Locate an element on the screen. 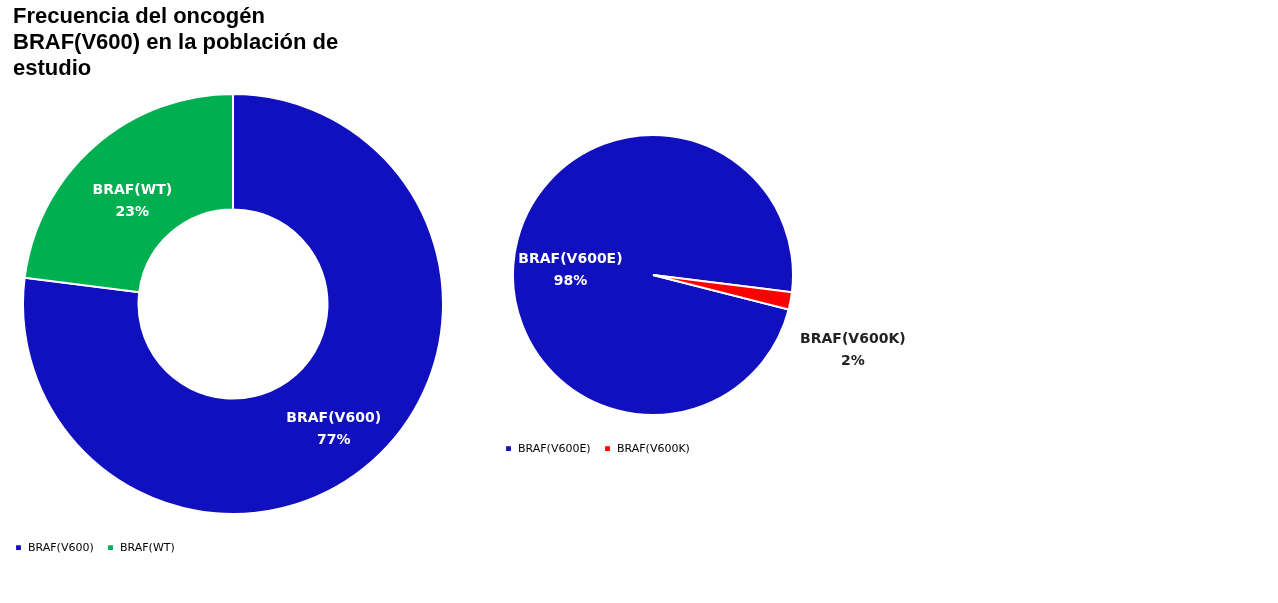  slice-label: BRAF(V600E) is located at coordinates (570, 258).